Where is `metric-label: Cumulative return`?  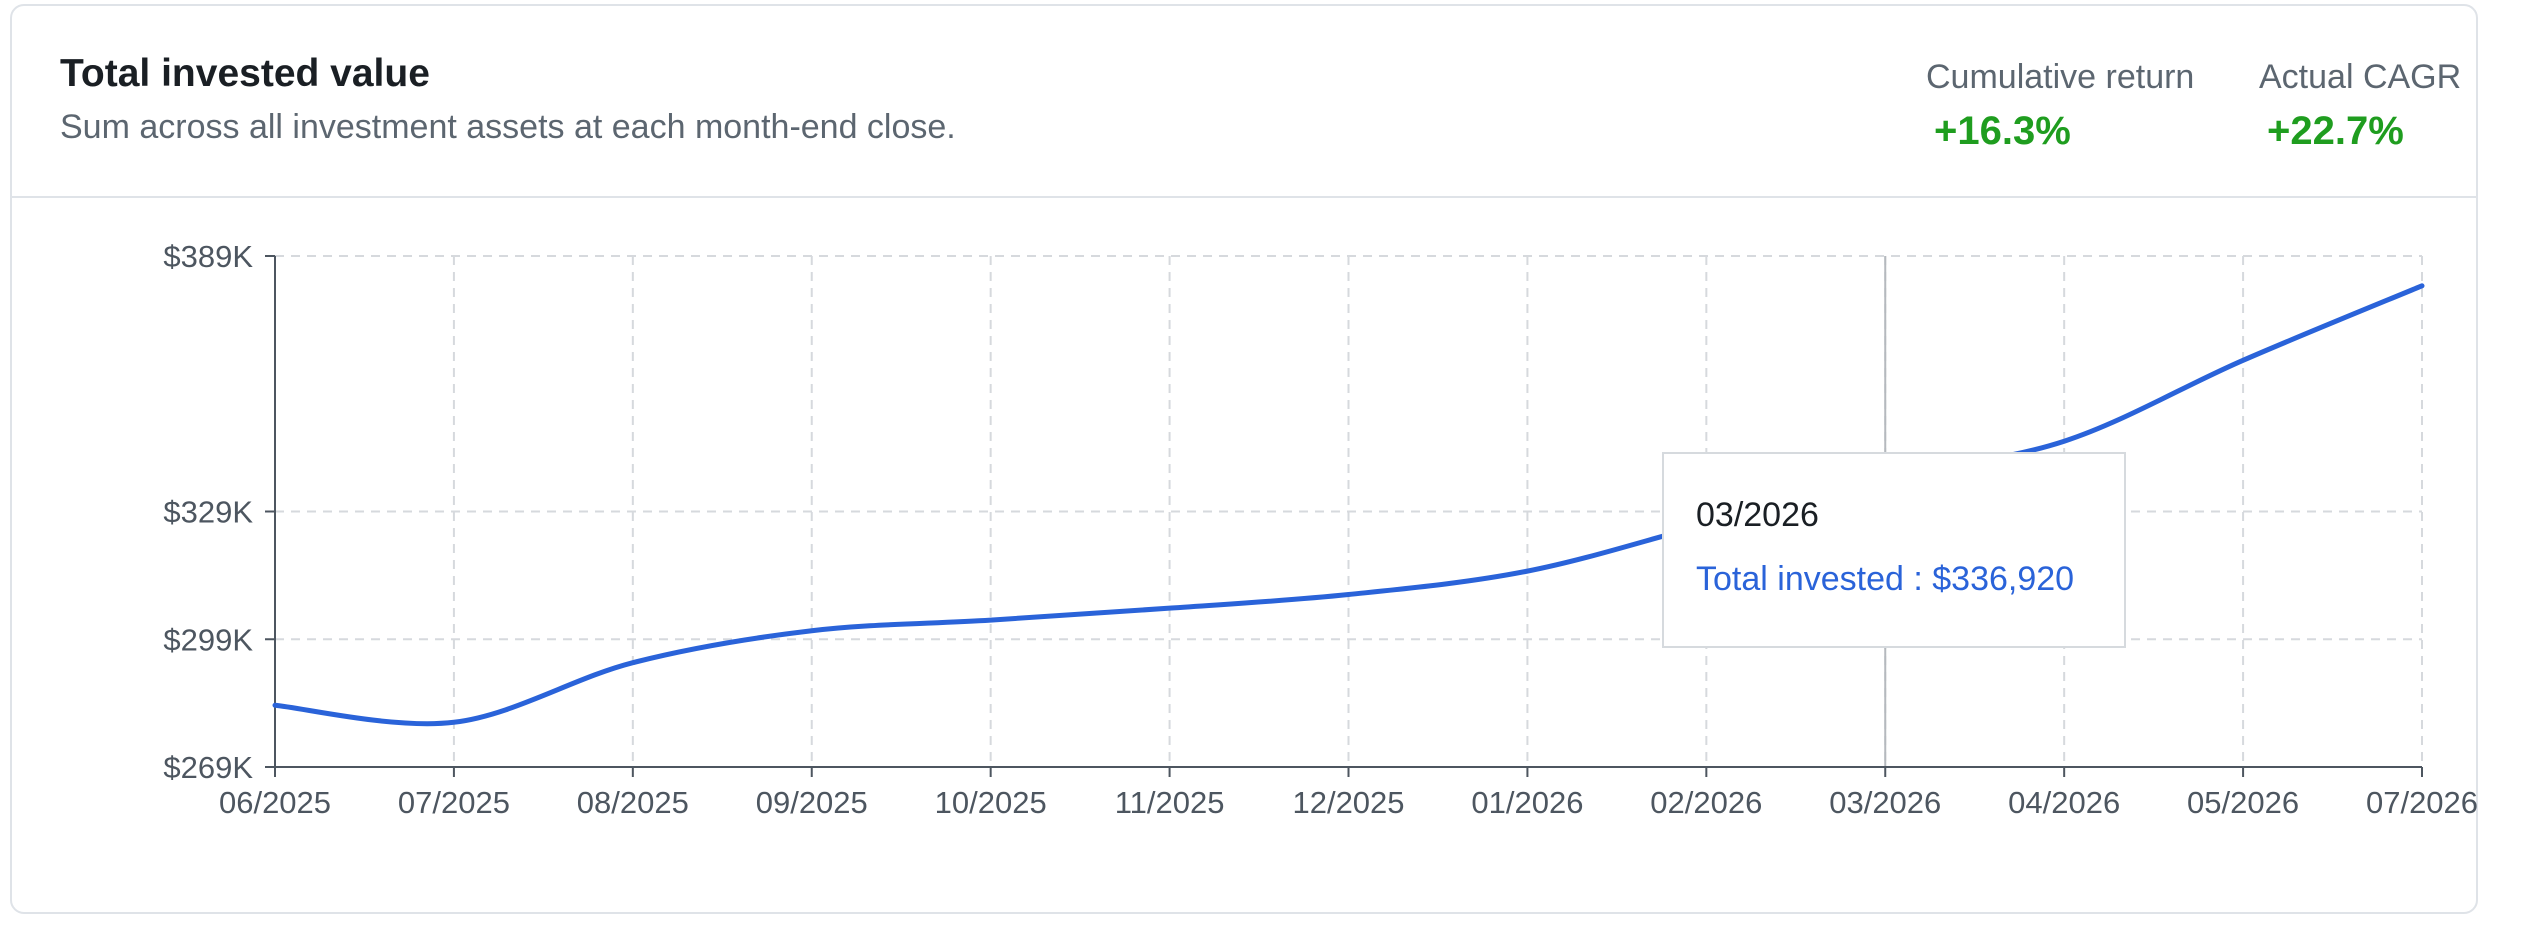
metric-label: Cumulative return is located at coordinates (2060, 77).